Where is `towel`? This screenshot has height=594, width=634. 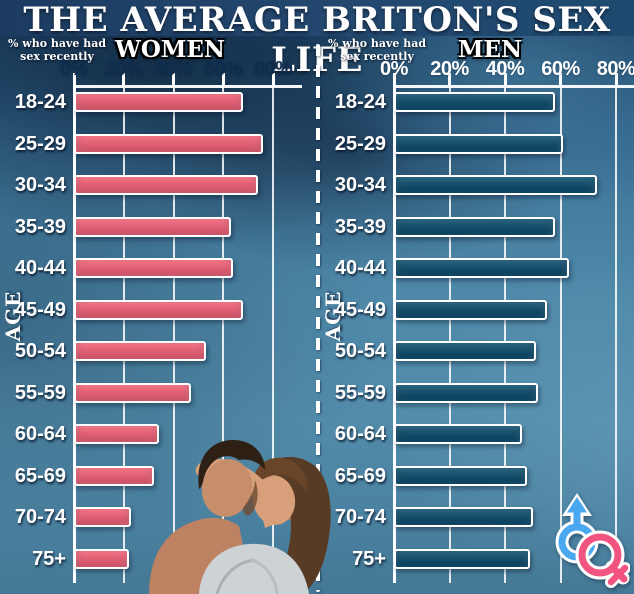
towel is located at coordinates (254, 568).